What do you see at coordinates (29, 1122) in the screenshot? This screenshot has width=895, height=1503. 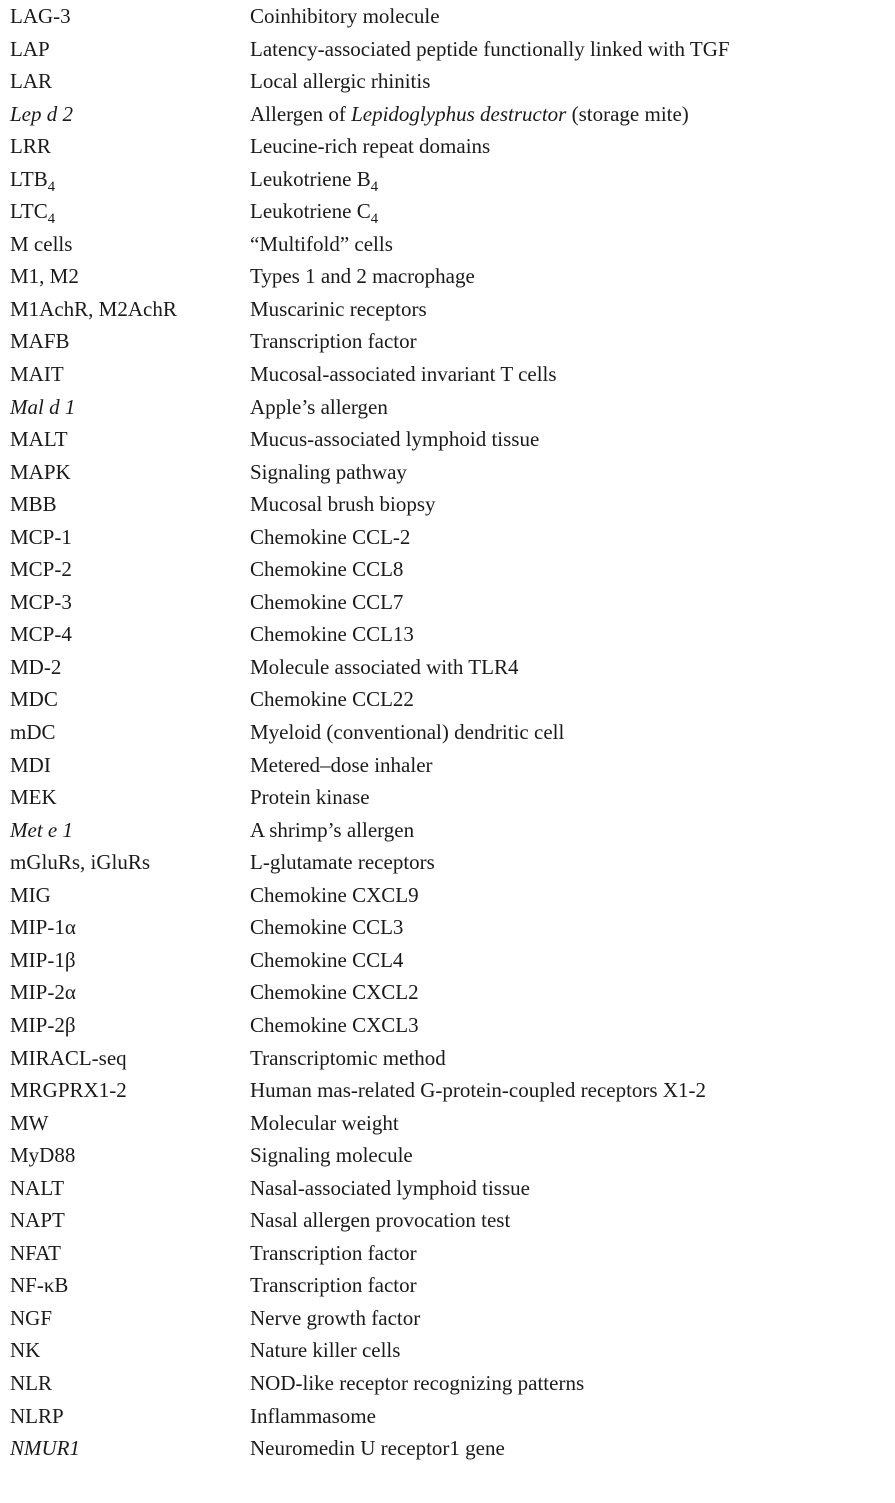 I see `abbreviation-term: MW` at bounding box center [29, 1122].